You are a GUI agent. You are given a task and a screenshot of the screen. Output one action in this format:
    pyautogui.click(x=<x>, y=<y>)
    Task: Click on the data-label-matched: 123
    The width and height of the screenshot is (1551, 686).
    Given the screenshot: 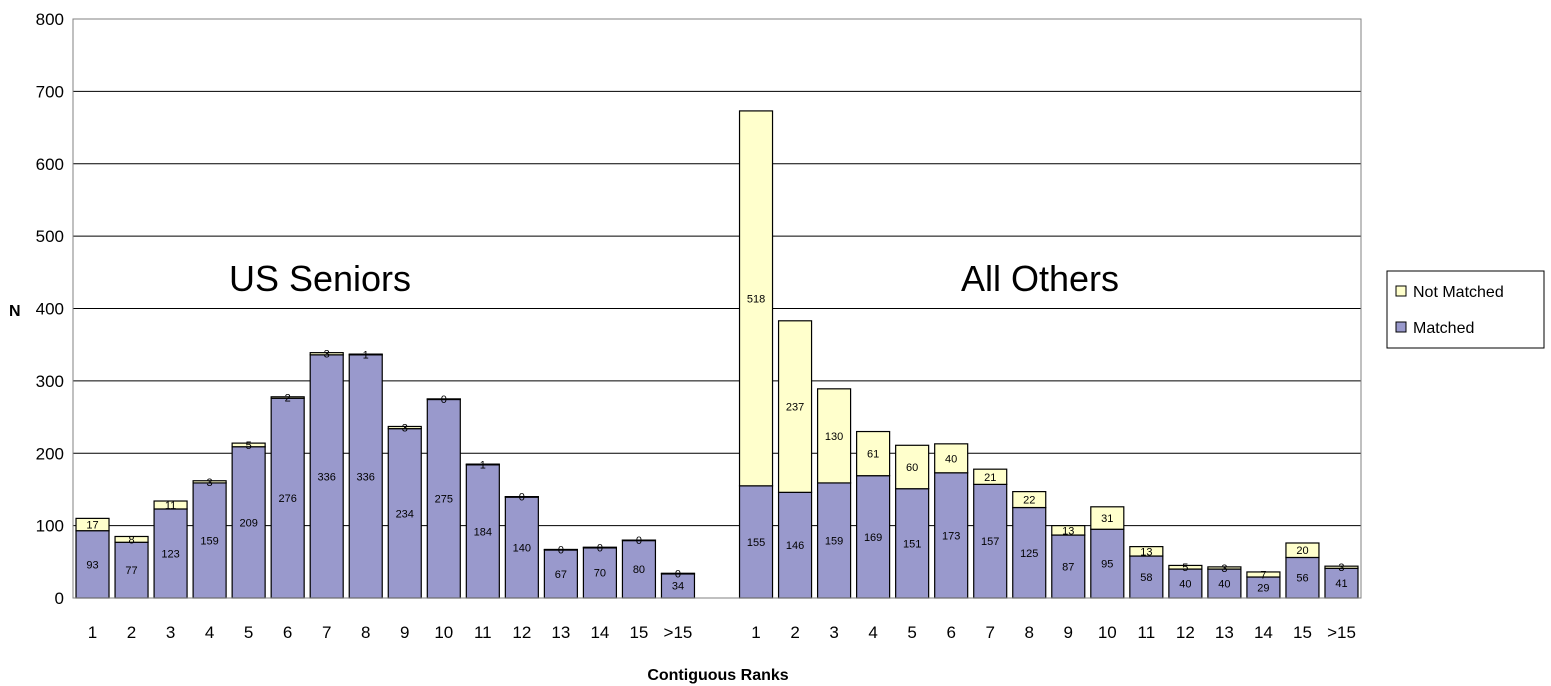 What is the action you would take?
    pyautogui.click(x=170, y=554)
    